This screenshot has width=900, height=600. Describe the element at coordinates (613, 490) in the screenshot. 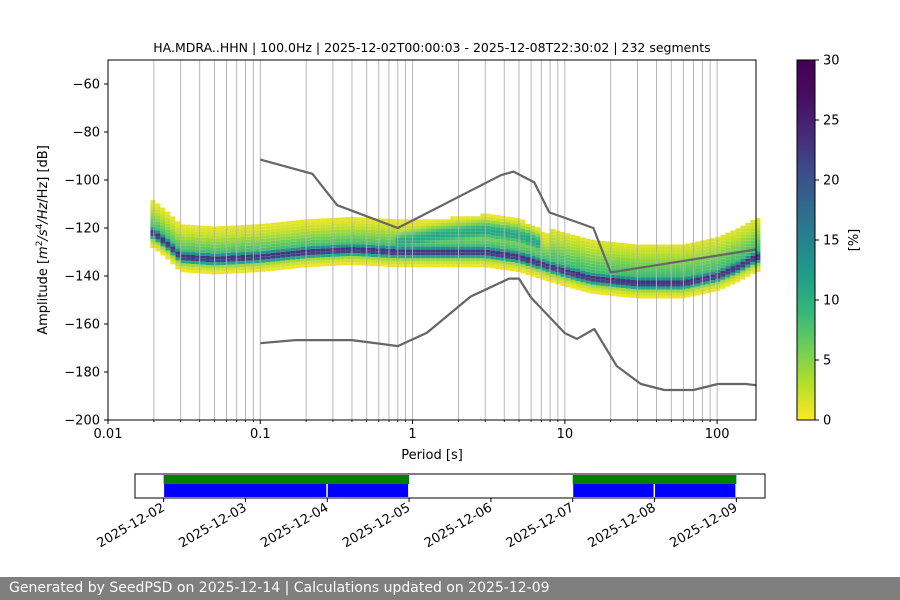

I see `psd-segment-bar` at that location.